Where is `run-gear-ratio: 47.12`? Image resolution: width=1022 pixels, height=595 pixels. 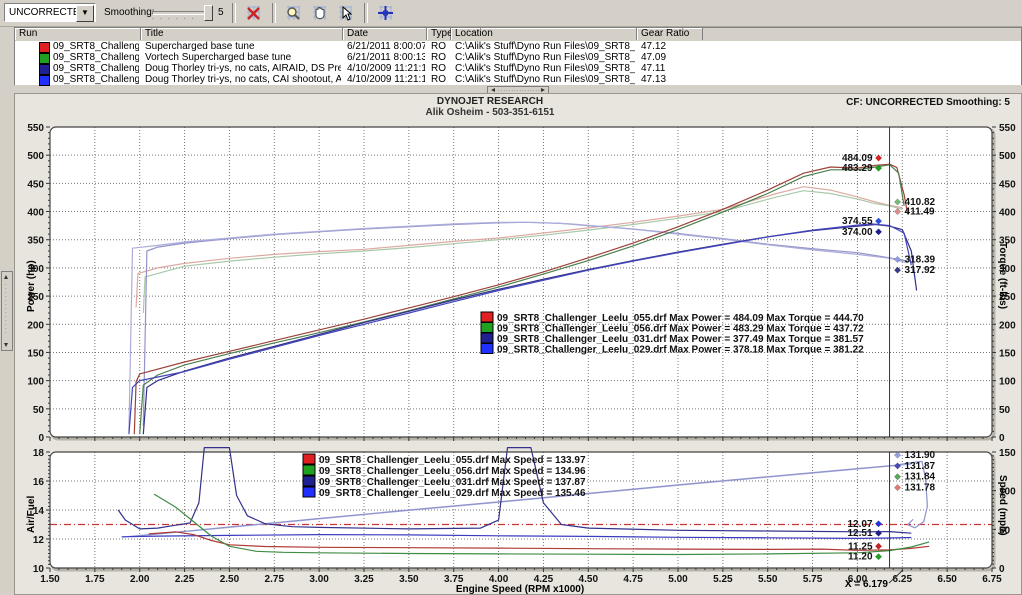
run-gear-ratio: 47.12 is located at coordinates (654, 46).